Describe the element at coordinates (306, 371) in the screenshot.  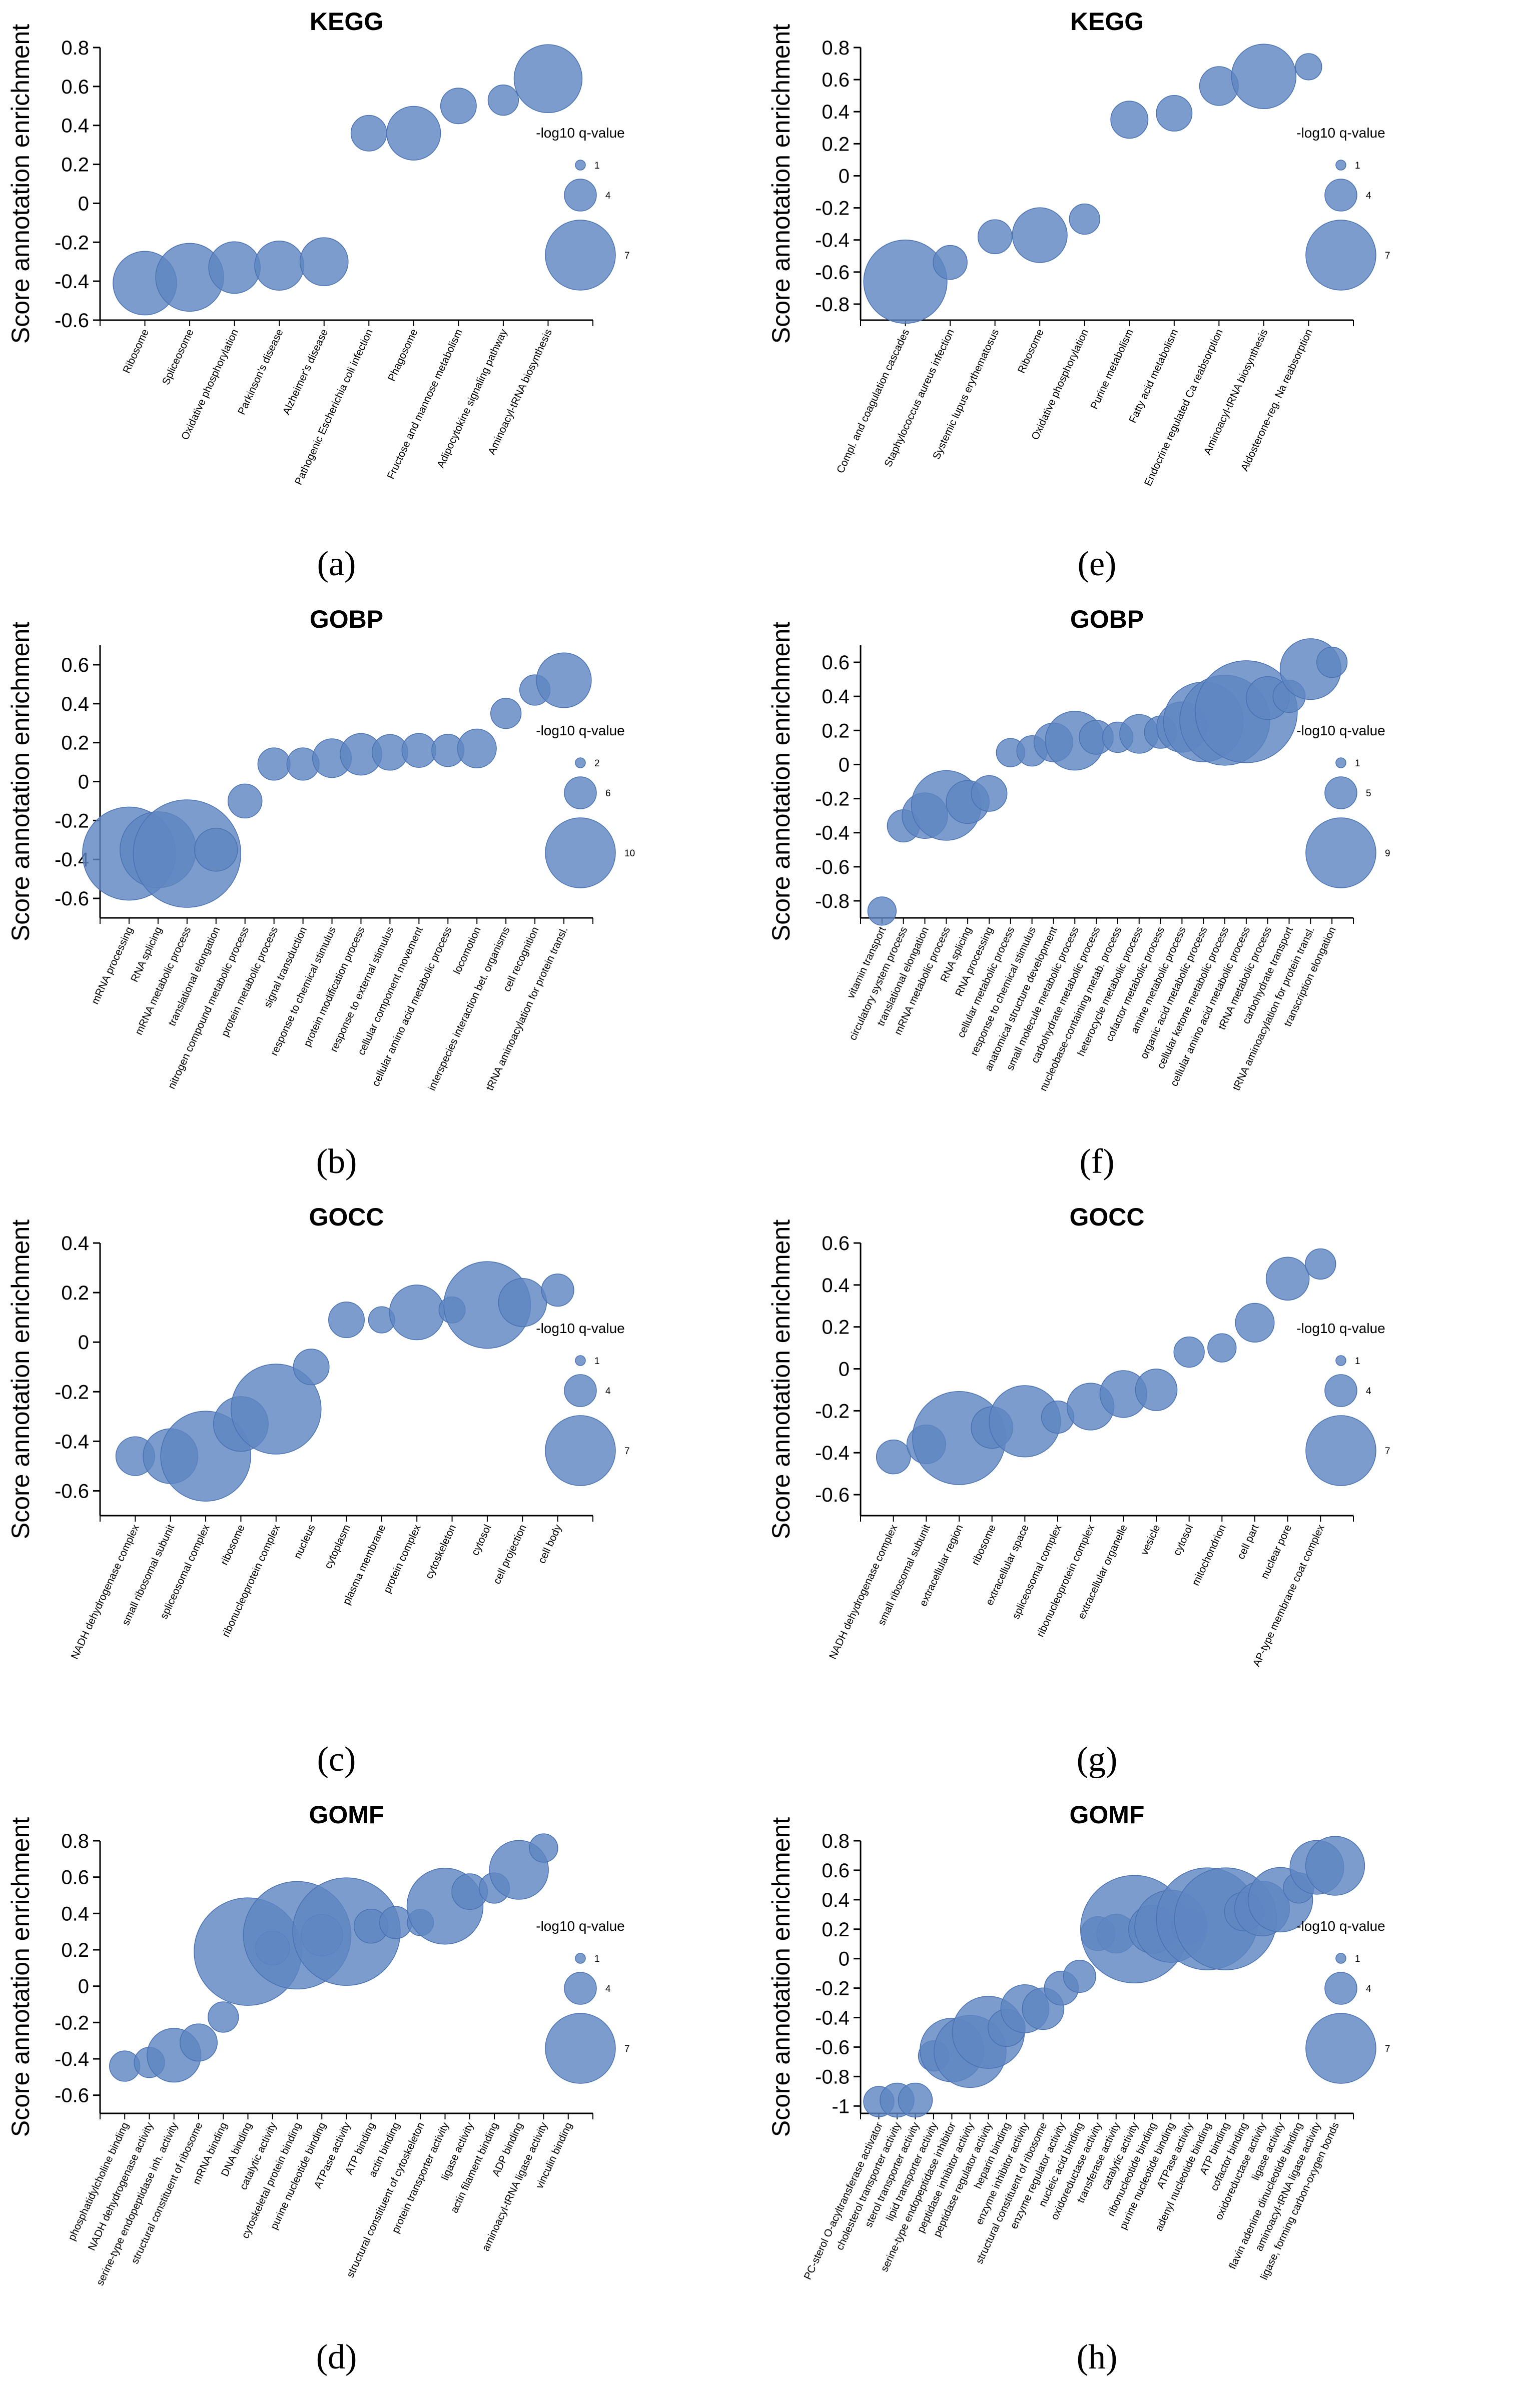
I see `x-tick-label: Alzheimer's disease` at that location.